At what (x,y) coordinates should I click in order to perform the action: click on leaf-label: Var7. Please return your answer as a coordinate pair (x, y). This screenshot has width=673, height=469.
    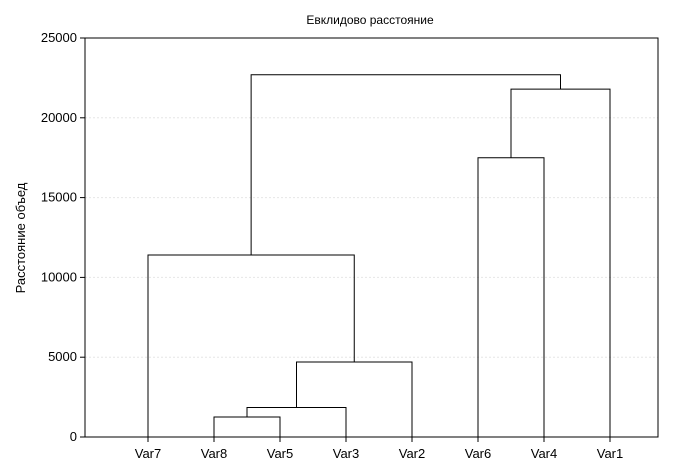
    Looking at the image, I should click on (148, 453).